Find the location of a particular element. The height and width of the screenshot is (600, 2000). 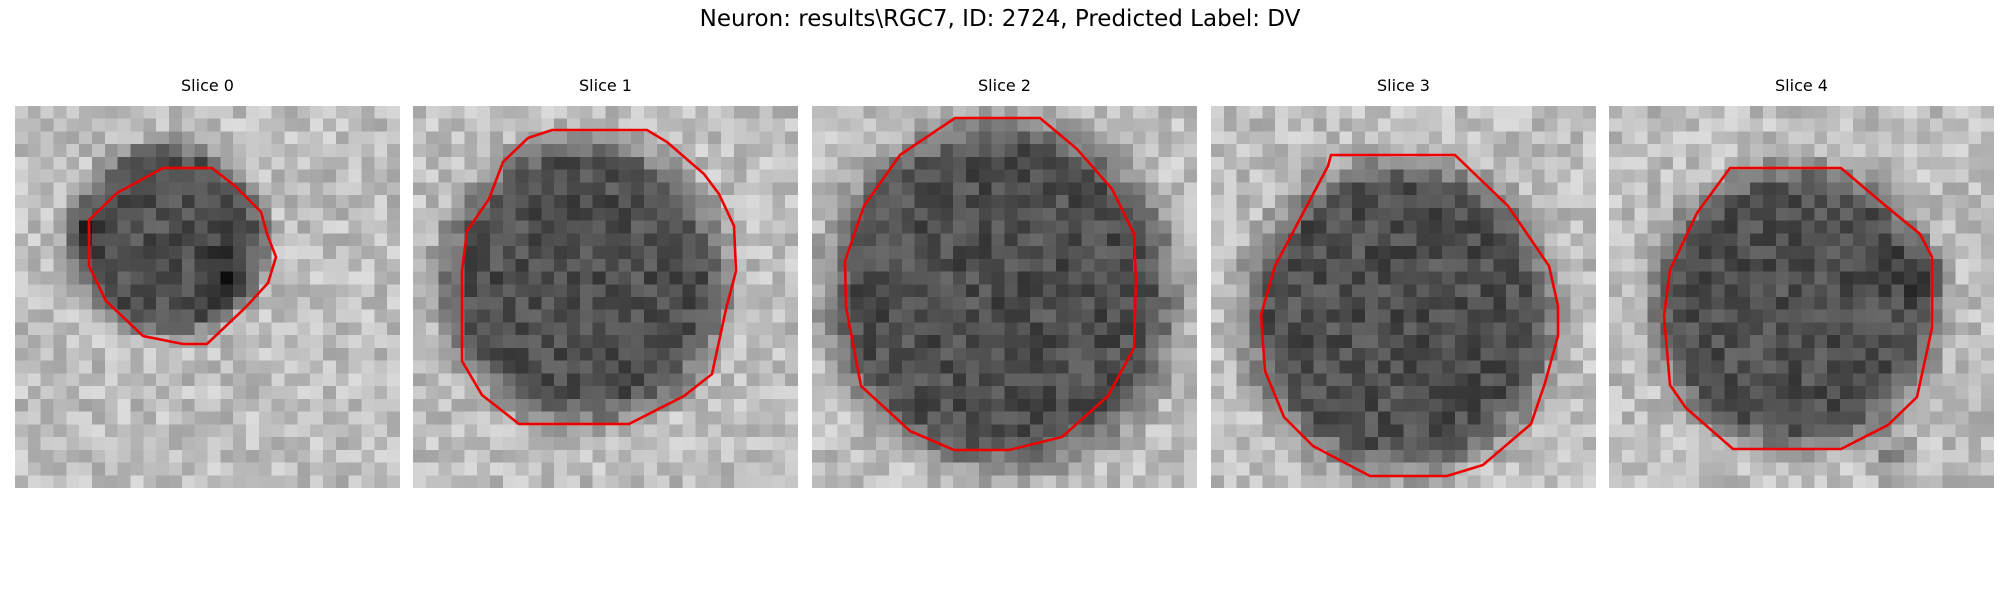

slice-title: Slice 3 is located at coordinates (1403, 85).